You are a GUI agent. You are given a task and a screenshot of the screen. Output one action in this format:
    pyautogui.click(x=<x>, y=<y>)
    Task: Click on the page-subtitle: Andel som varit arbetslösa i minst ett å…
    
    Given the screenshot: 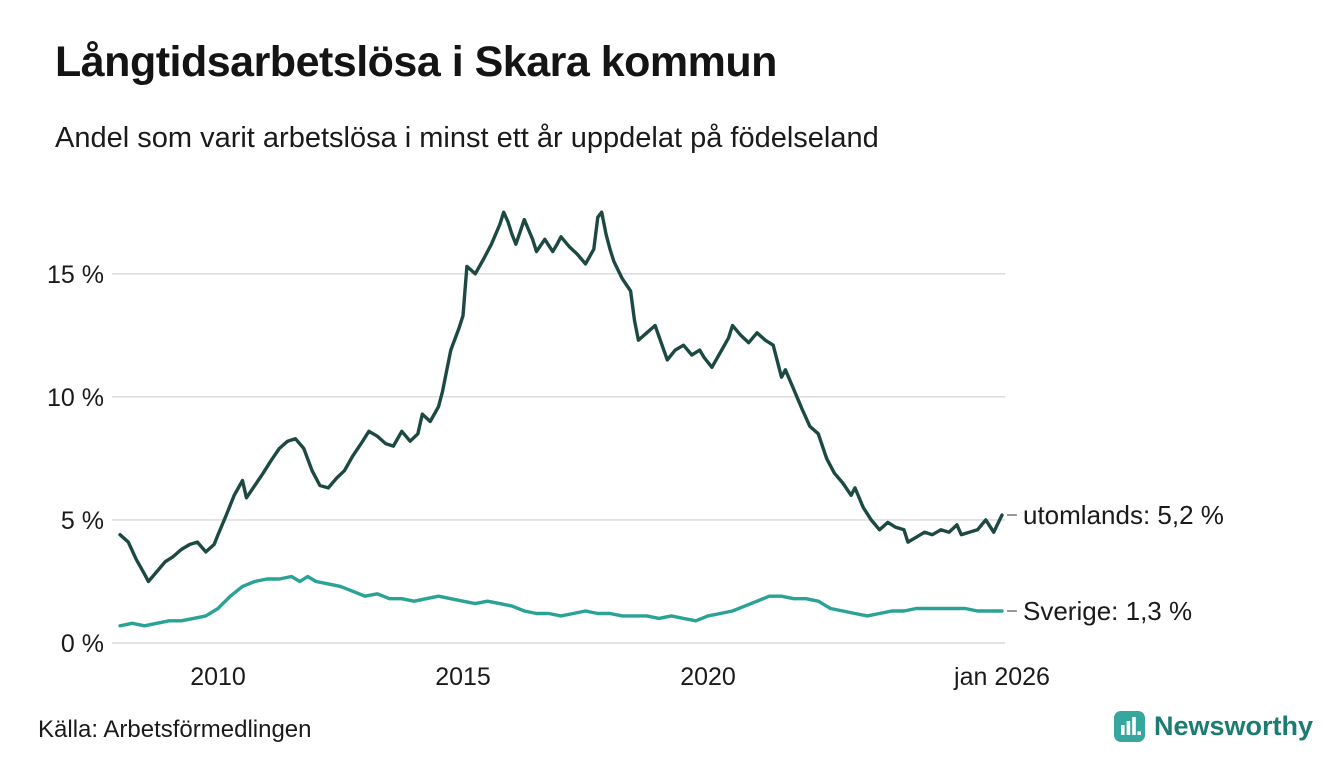 What is the action you would take?
    pyautogui.click(x=467, y=138)
    